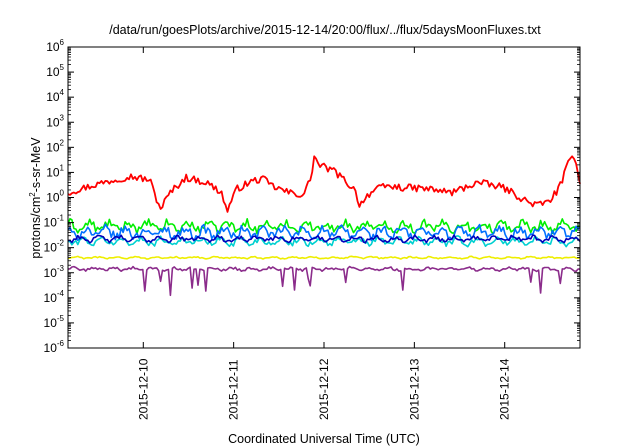 This screenshot has width=640, height=448. I want to click on y-tick-label: 10⁻³, so click(54, 272).